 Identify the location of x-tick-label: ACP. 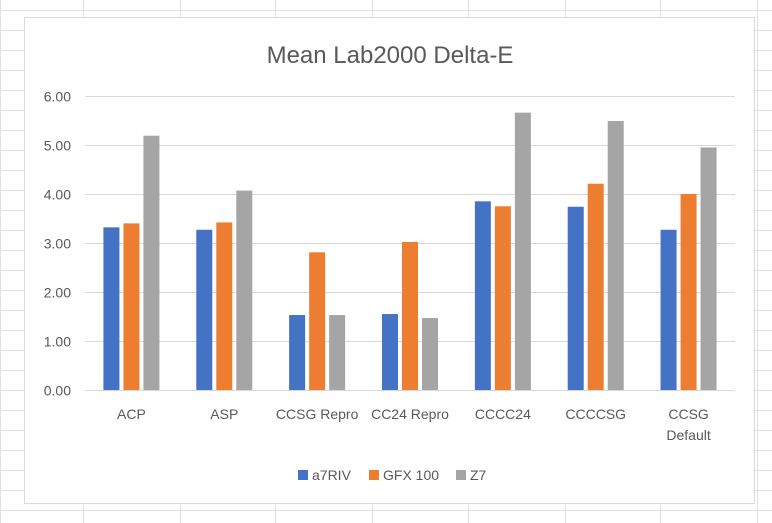
(131, 414).